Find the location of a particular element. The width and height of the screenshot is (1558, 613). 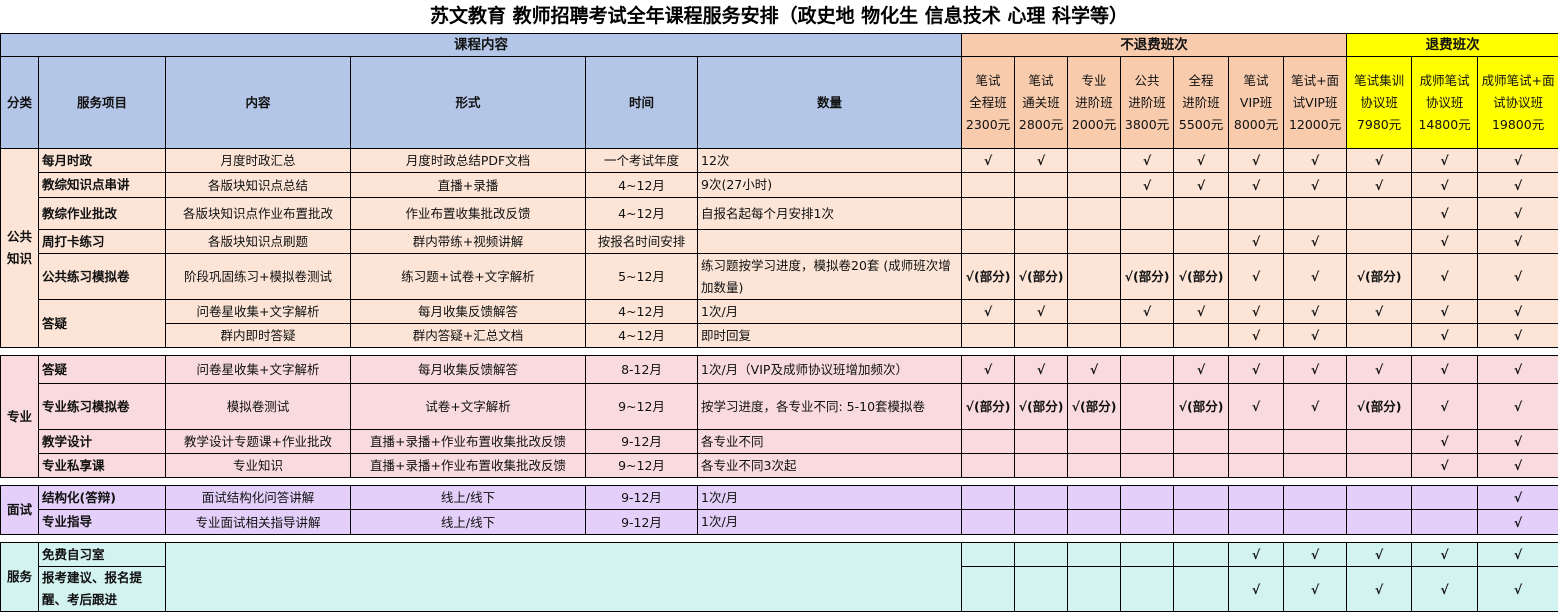

quantity-cell is located at coordinates (829, 241).